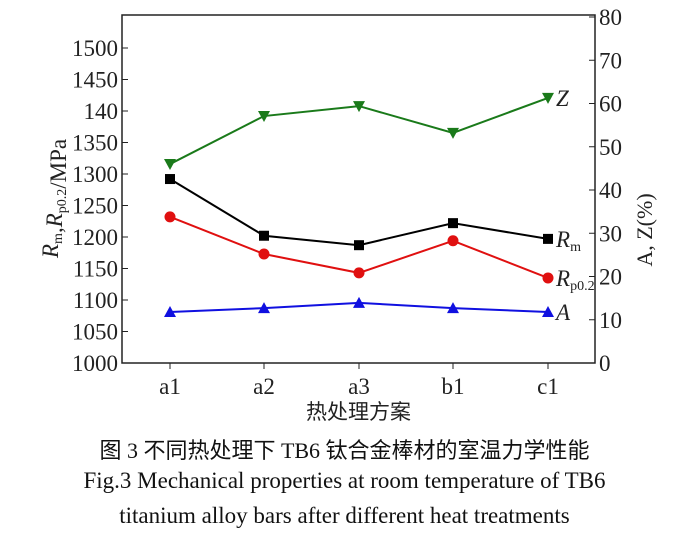 This screenshot has height=549, width=689. What do you see at coordinates (344, 450) in the screenshot?
I see `caption-zh: 图 3 不同热处理下 TB6 钛合金棒材的室温力学性能` at bounding box center [344, 450].